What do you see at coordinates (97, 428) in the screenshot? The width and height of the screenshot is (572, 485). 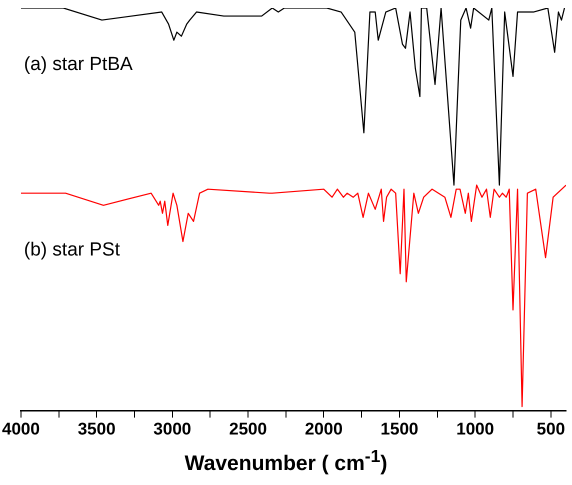 I see `x-tick-label: 3500` at bounding box center [97, 428].